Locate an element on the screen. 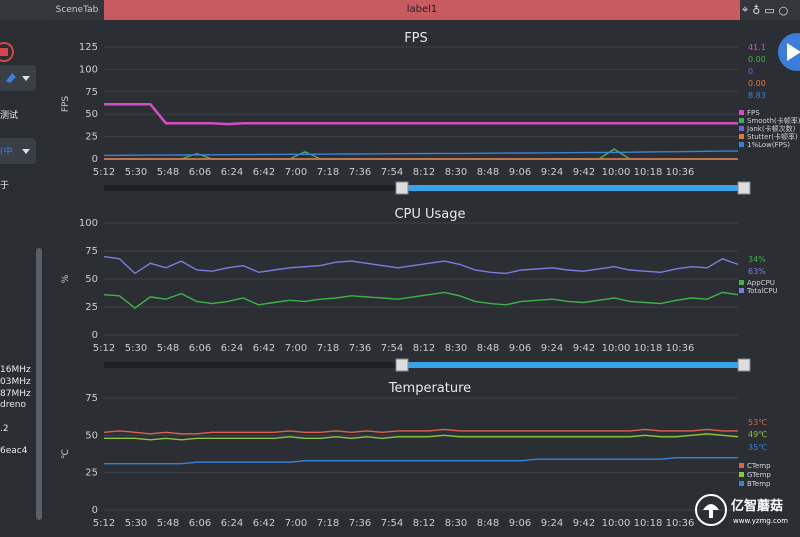 The image size is (800, 537). legend-label: FPS is located at coordinates (753, 113).